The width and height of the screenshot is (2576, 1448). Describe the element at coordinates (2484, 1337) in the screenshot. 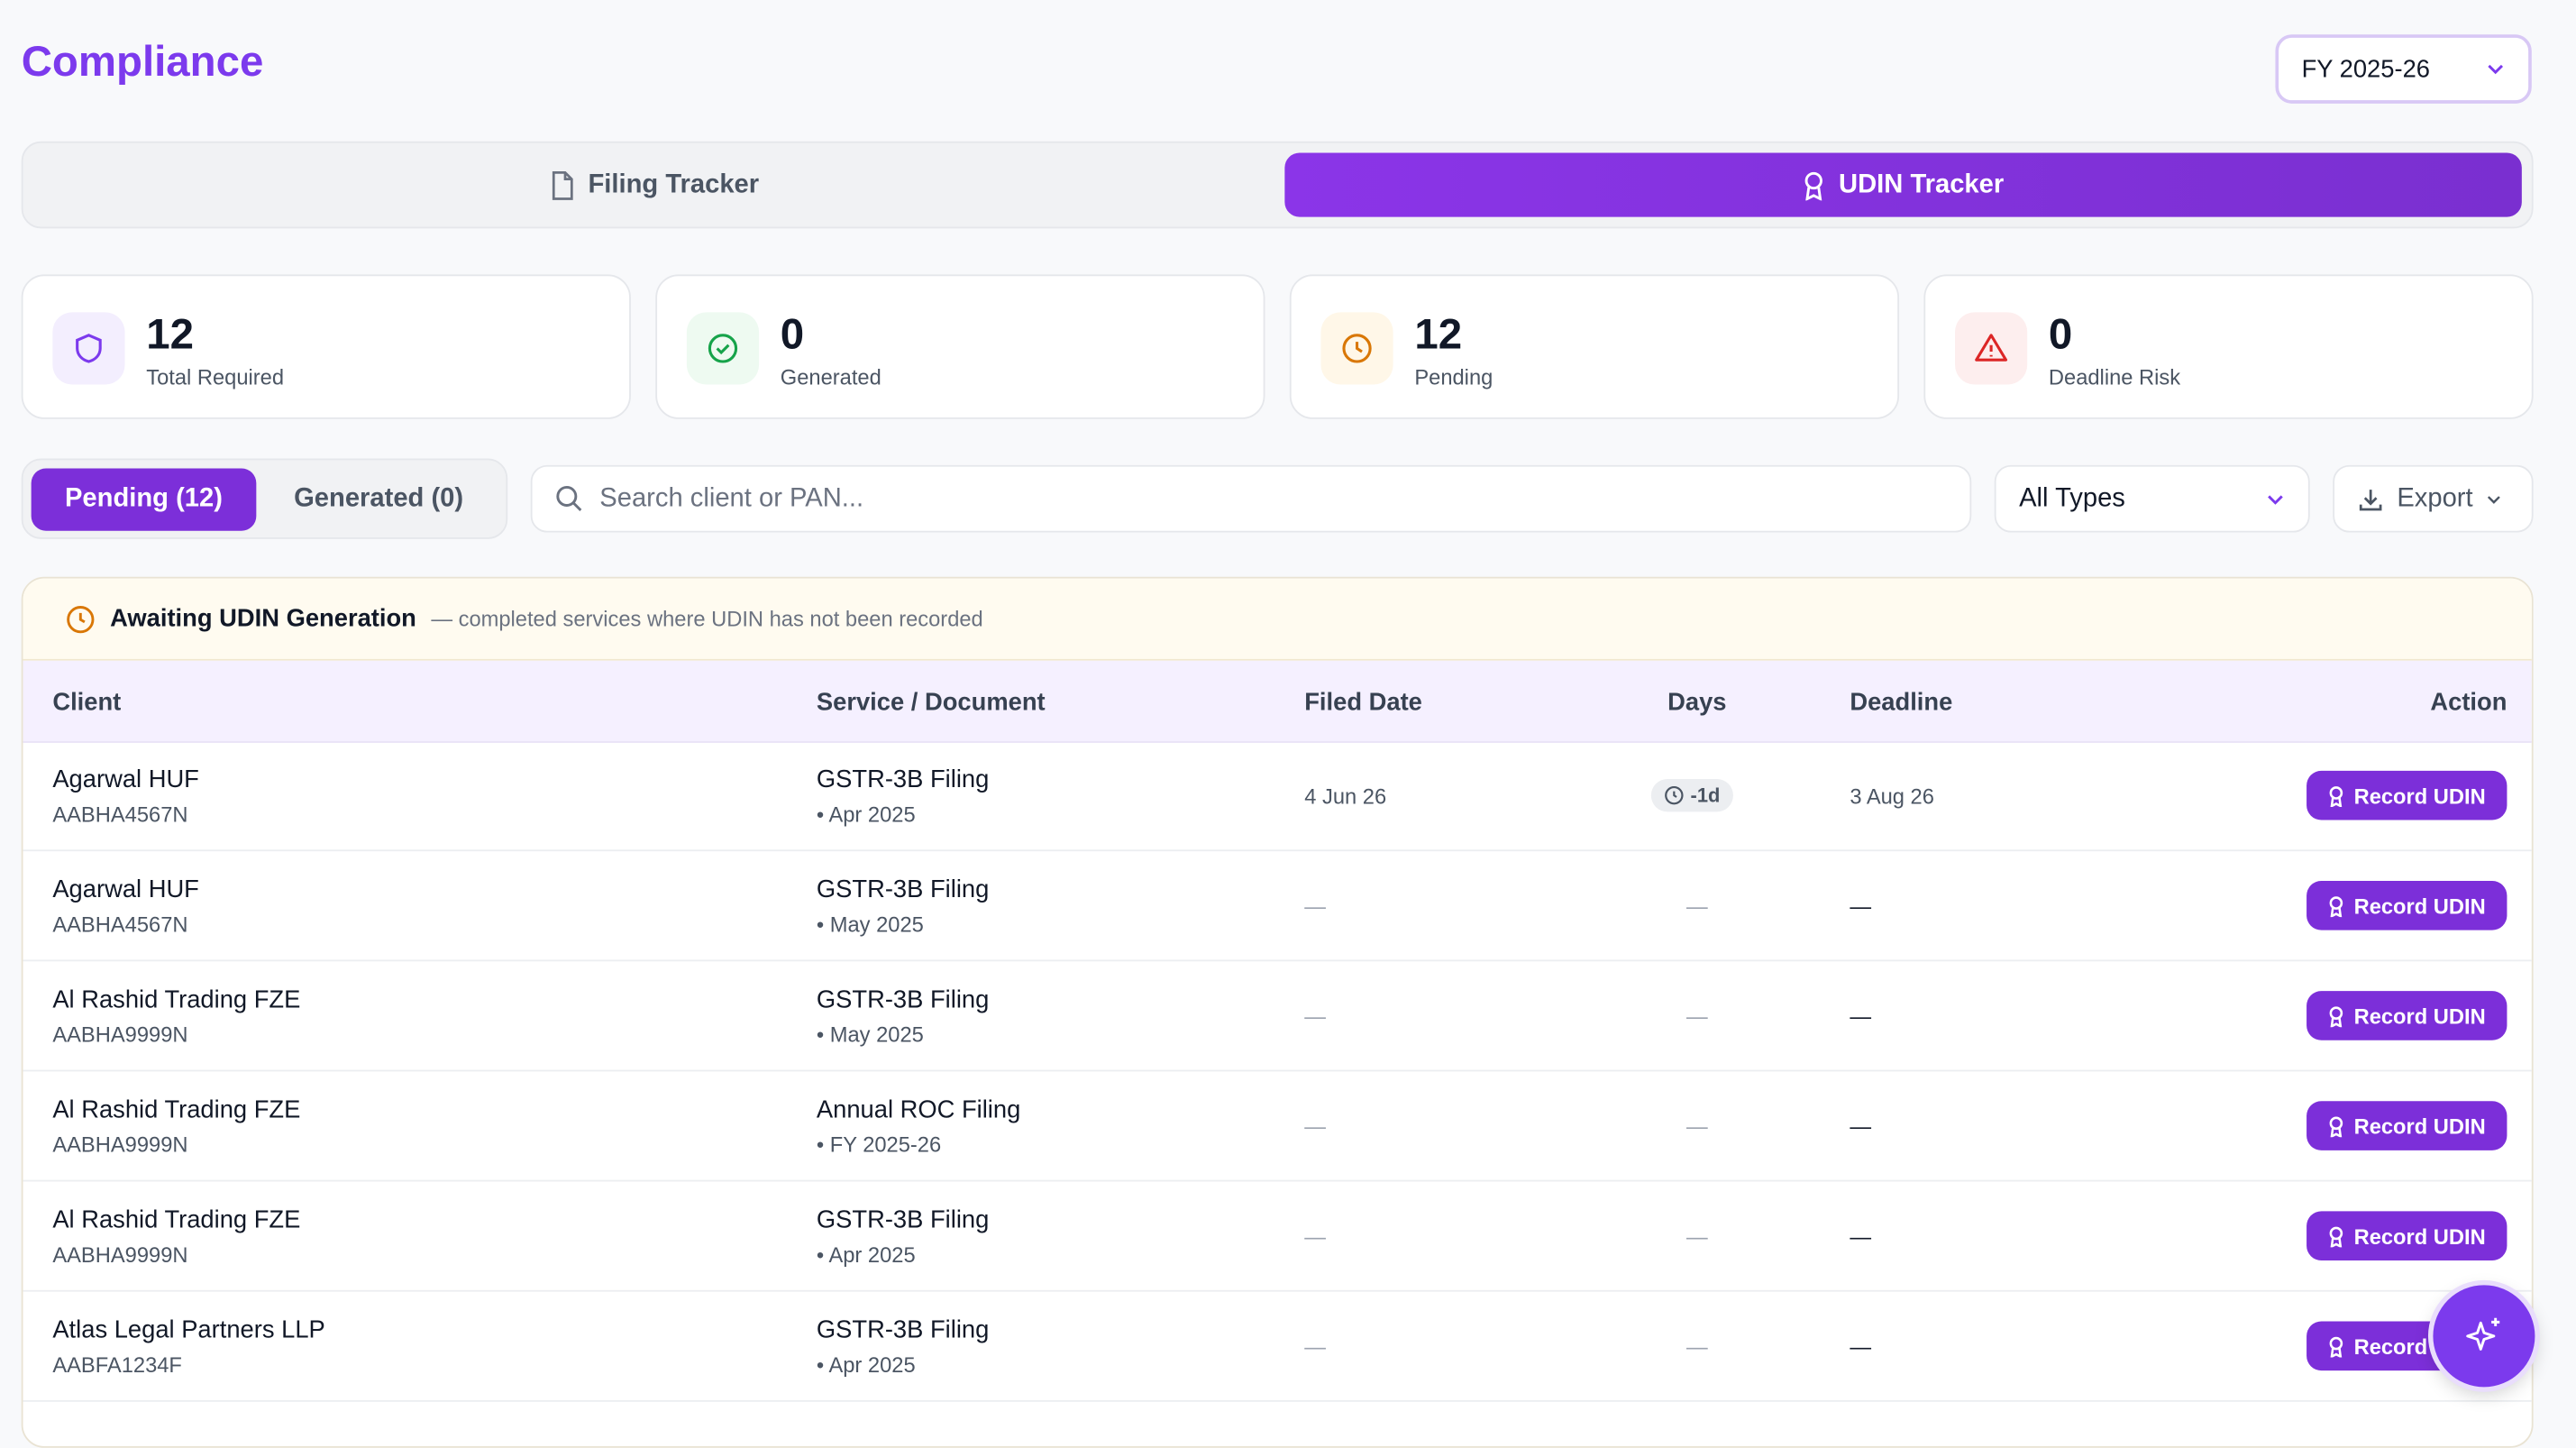

I see `assistant-button` at that location.